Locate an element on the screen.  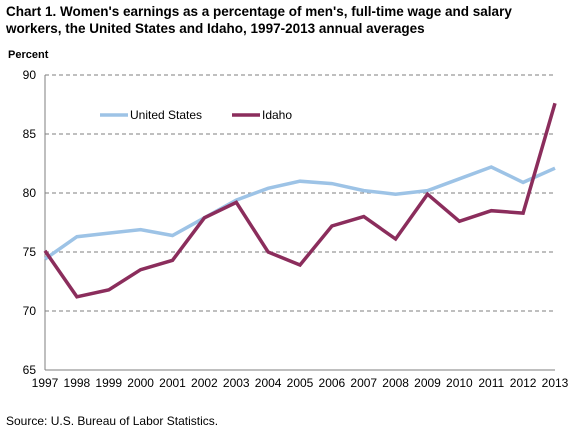
x-tick-label: 1997 is located at coordinates (45, 383).